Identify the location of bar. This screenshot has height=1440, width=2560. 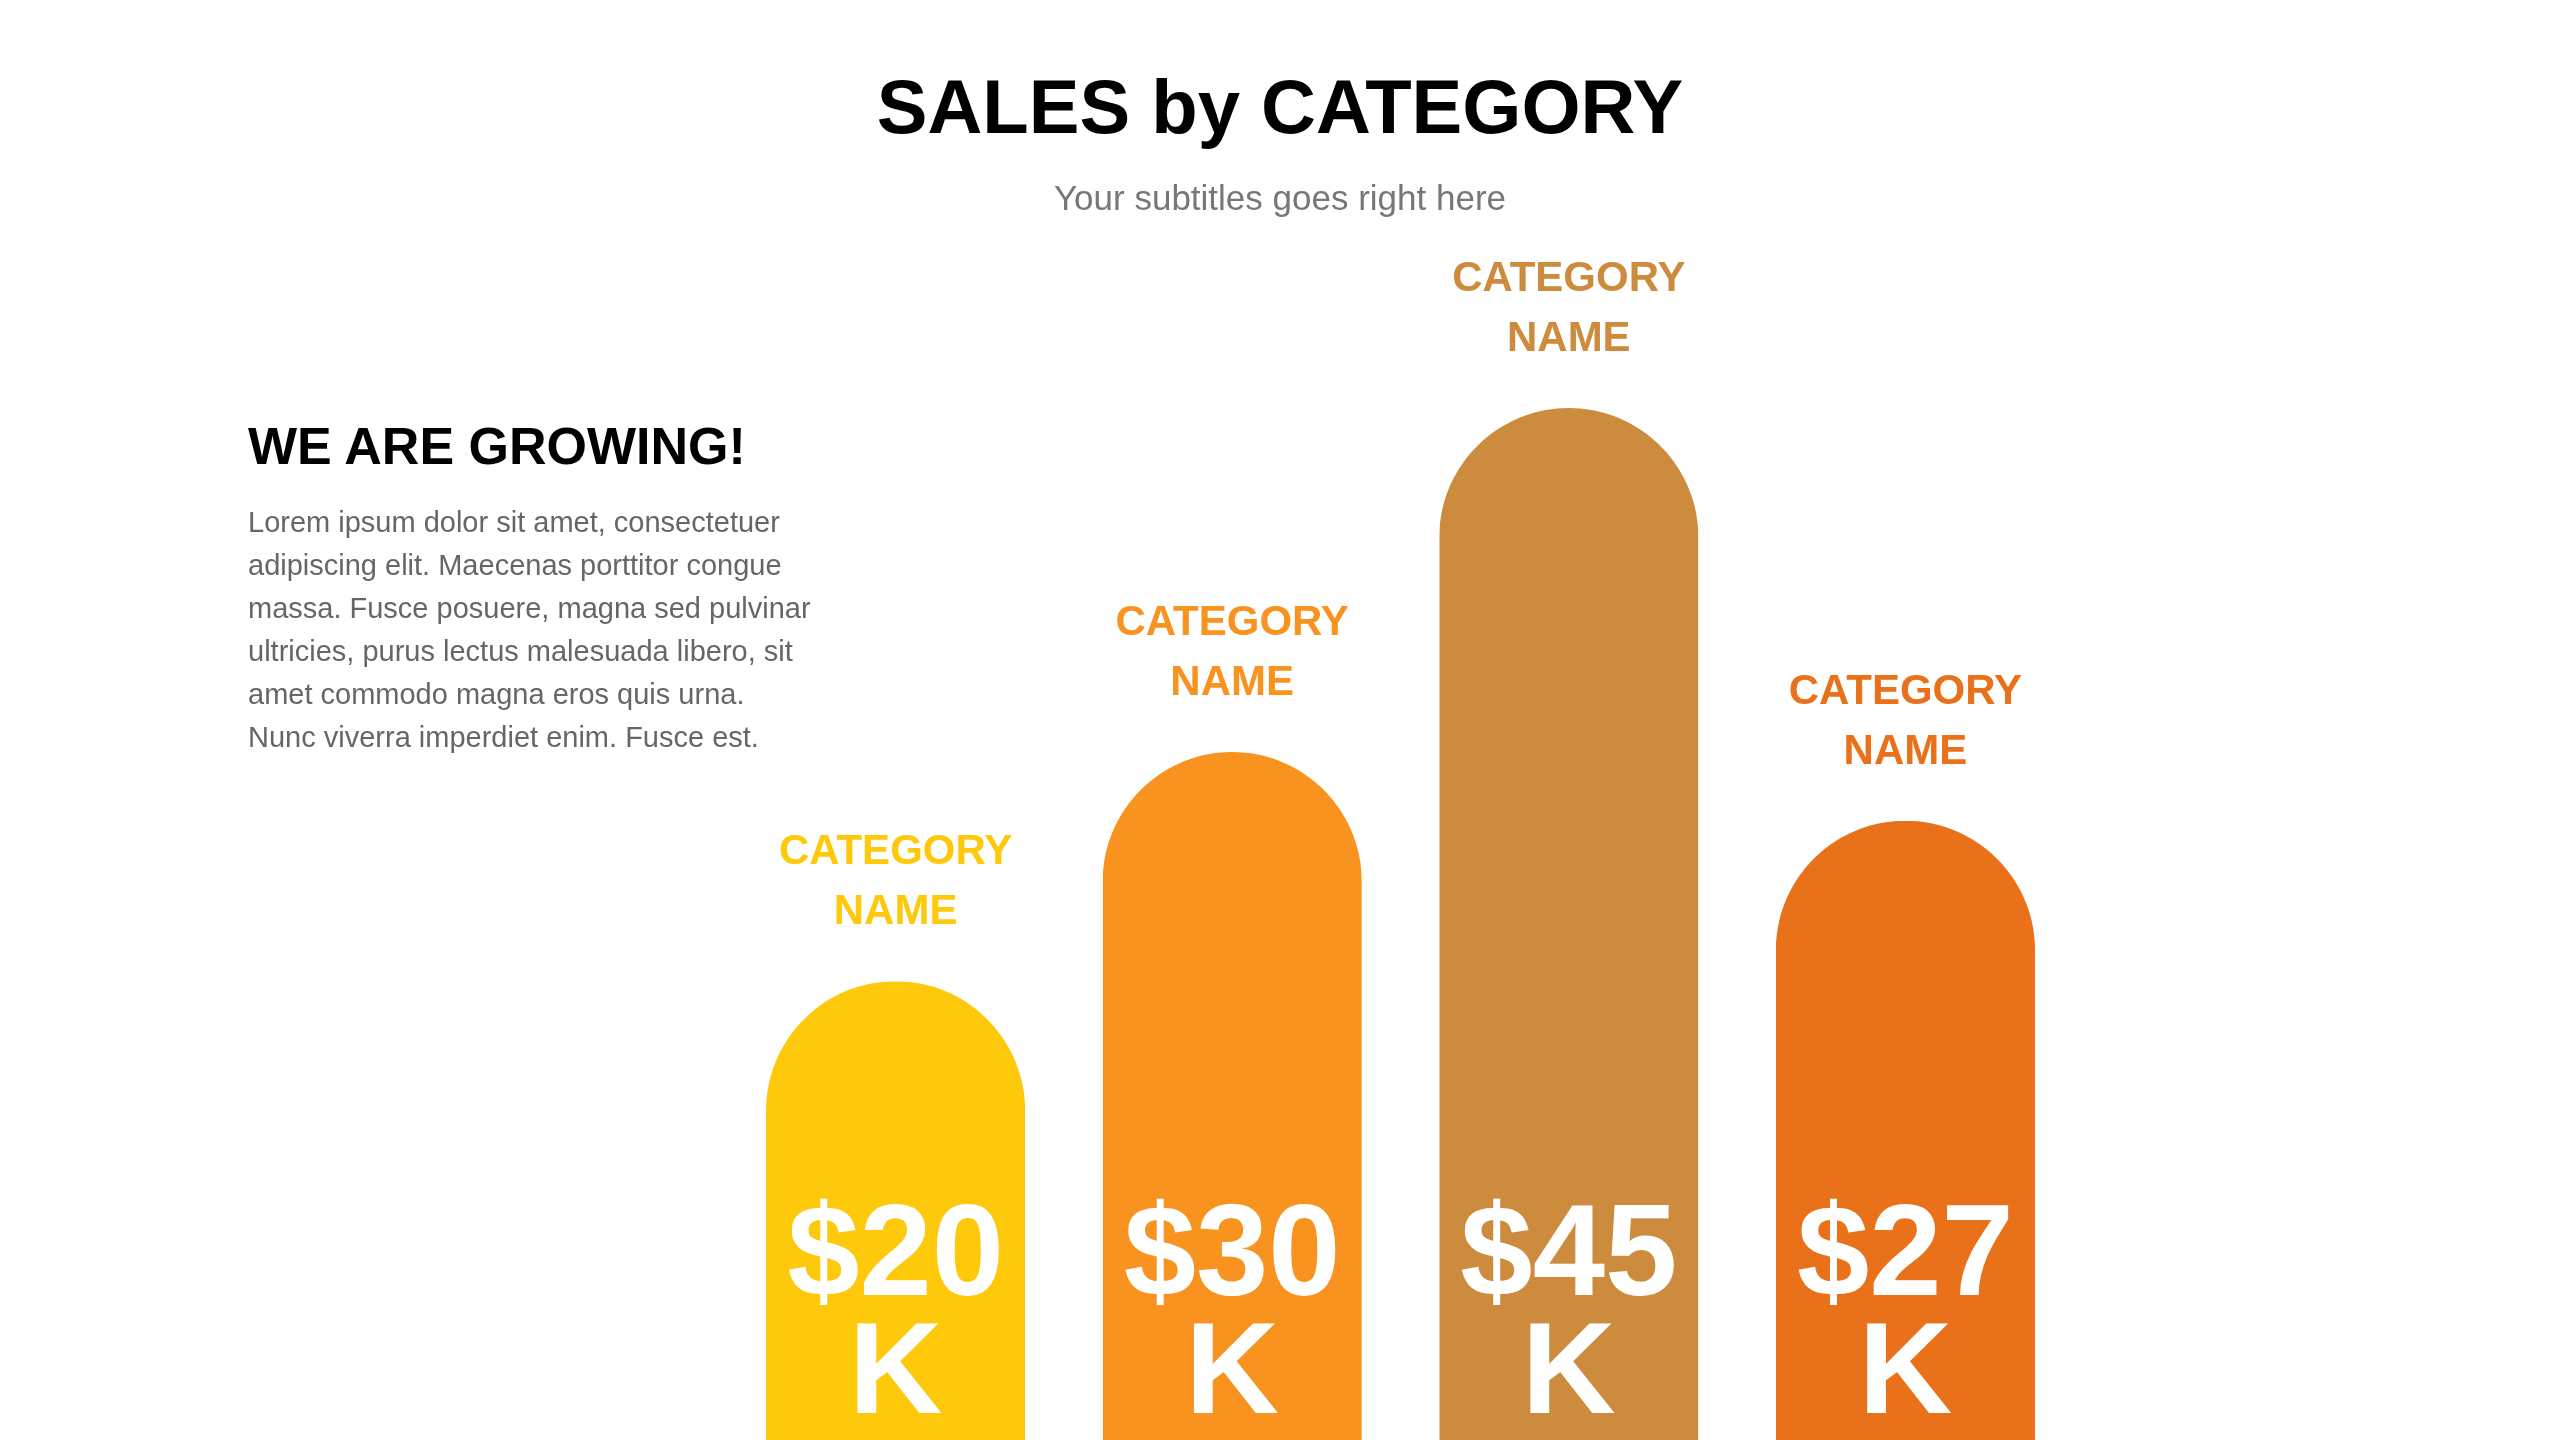
(1569, 924).